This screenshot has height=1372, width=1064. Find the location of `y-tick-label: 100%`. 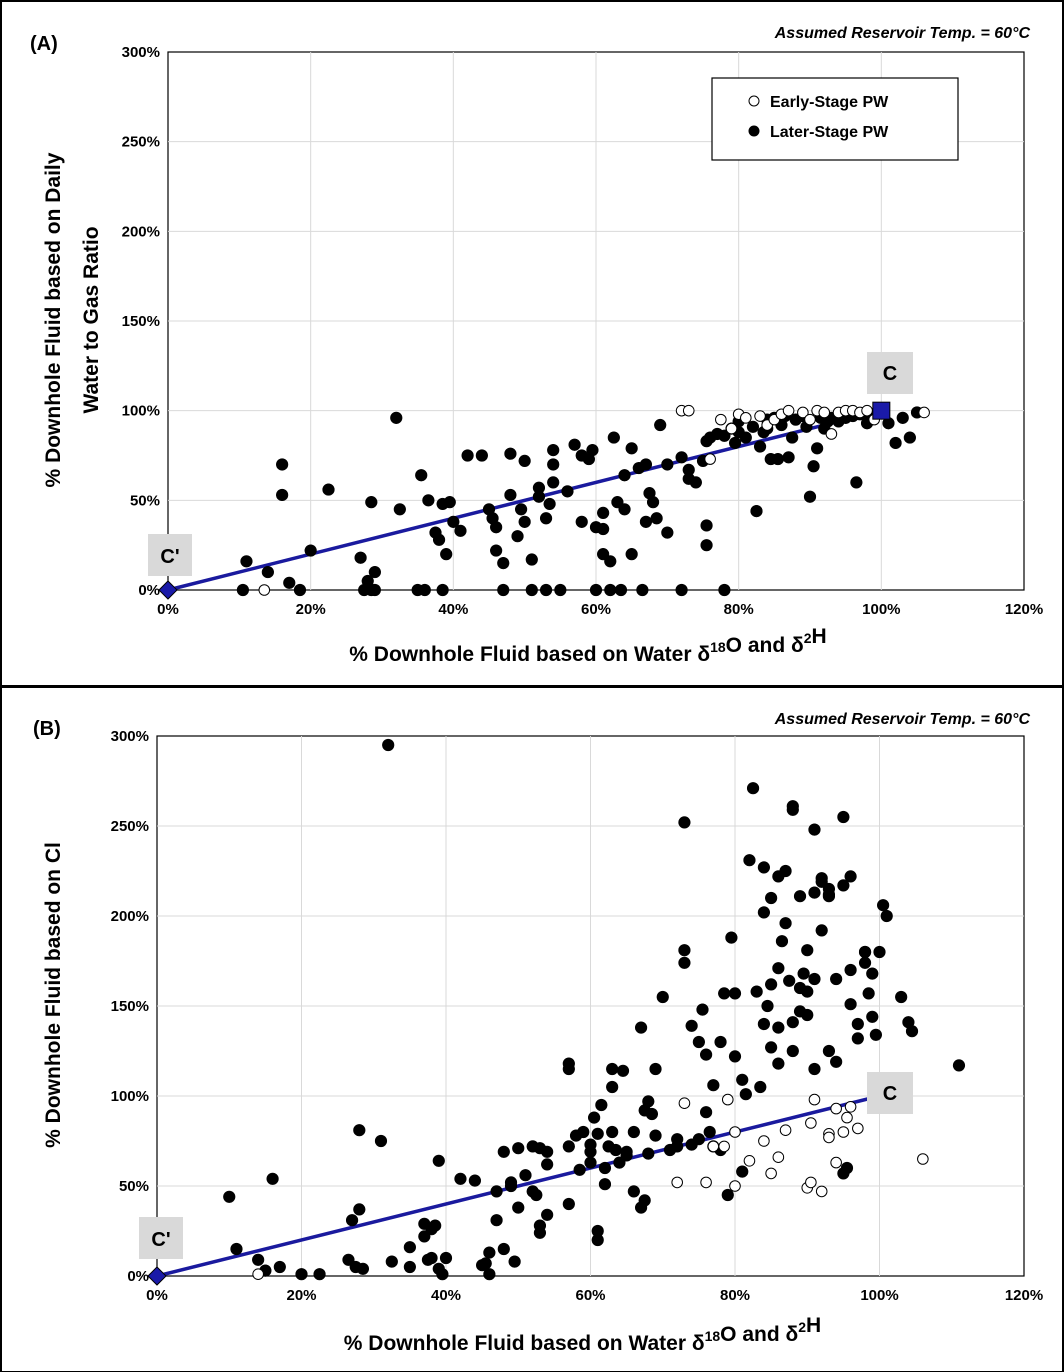

y-tick-label: 100% is located at coordinates (130, 1096).